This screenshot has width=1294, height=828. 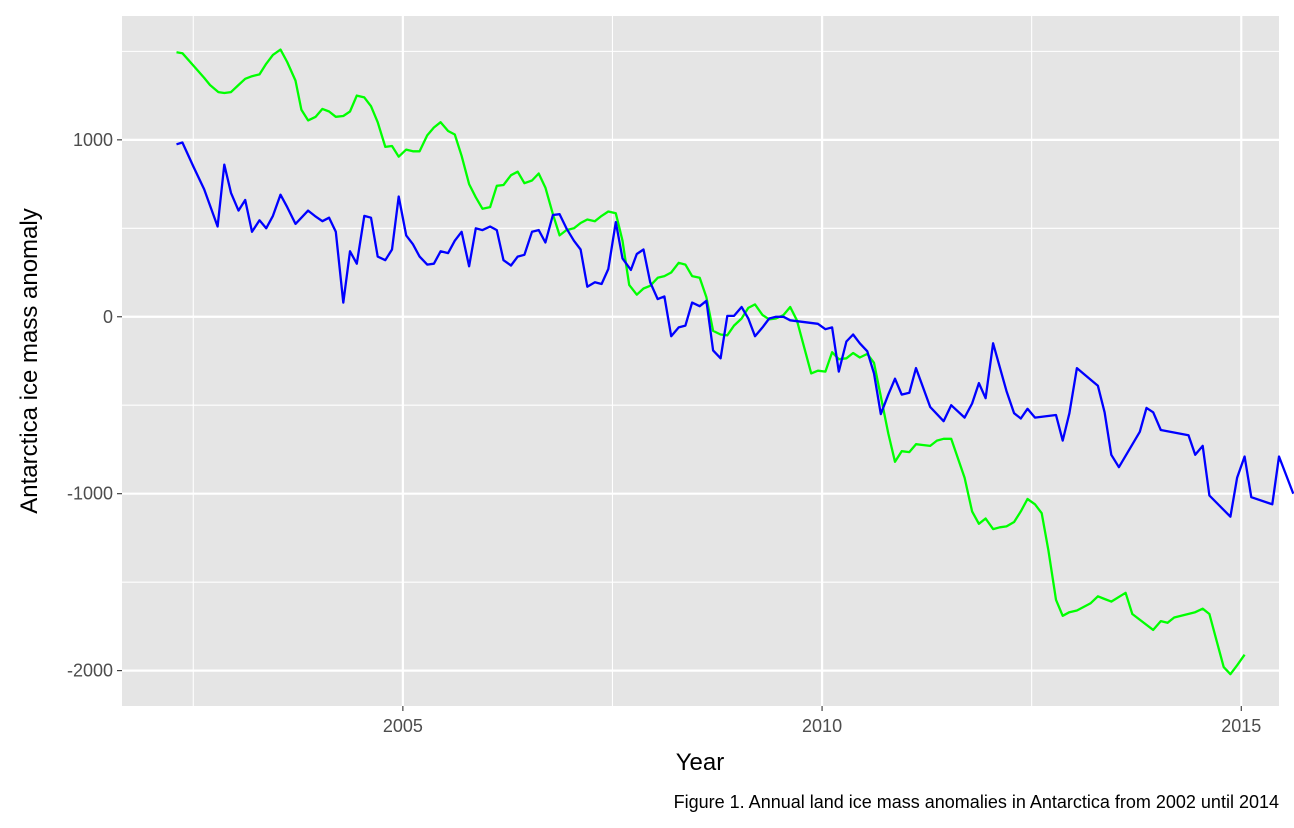 What do you see at coordinates (94, 405) in the screenshot?
I see `y-axis-ticks: -2000 -1000 0 1000` at bounding box center [94, 405].